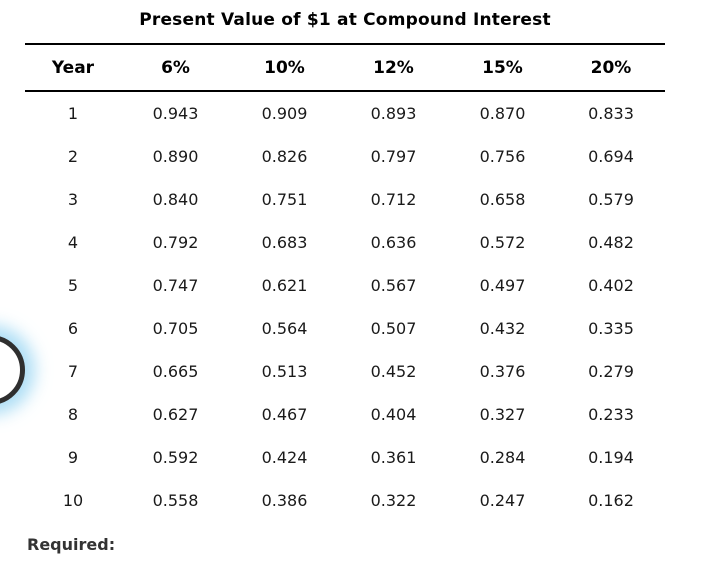  Describe the element at coordinates (502, 67) in the screenshot. I see `column-header-15pct: 15%` at that location.